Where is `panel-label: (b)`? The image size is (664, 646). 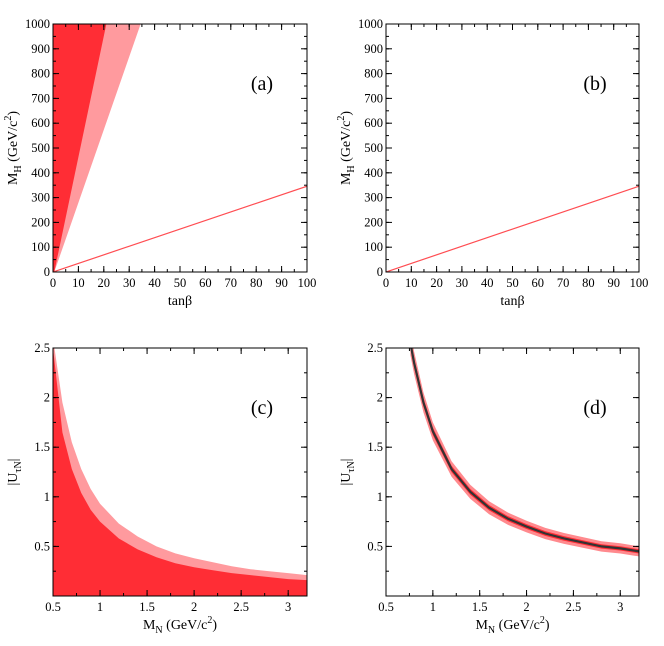
panel-label: (b) is located at coordinates (594, 84).